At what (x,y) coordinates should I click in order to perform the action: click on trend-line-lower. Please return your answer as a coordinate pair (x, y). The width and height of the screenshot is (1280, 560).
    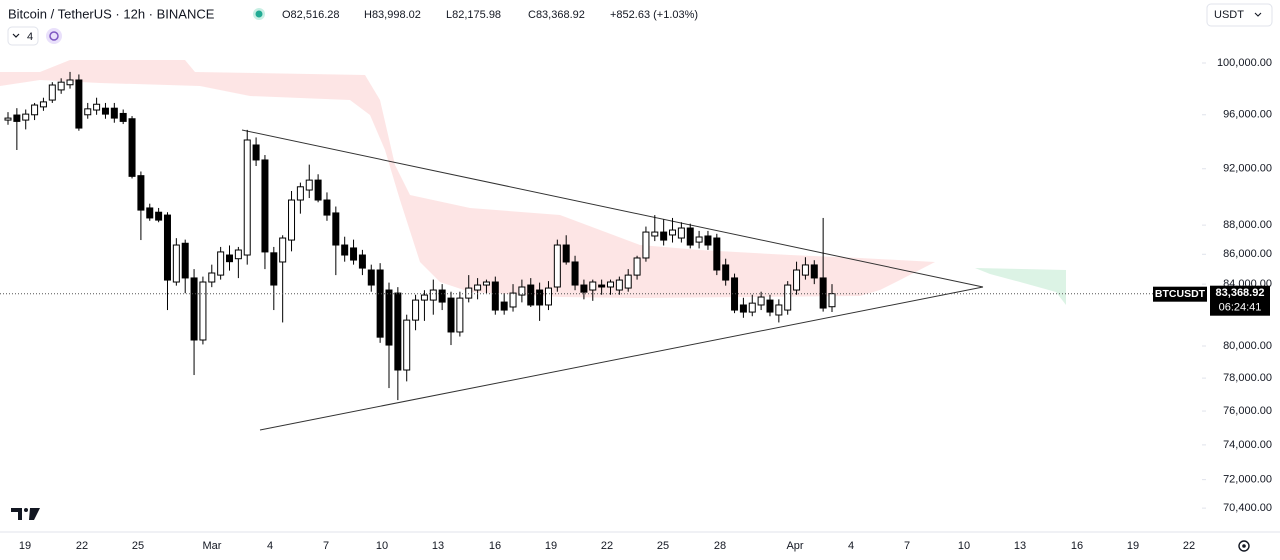
    Looking at the image, I should click on (621, 358).